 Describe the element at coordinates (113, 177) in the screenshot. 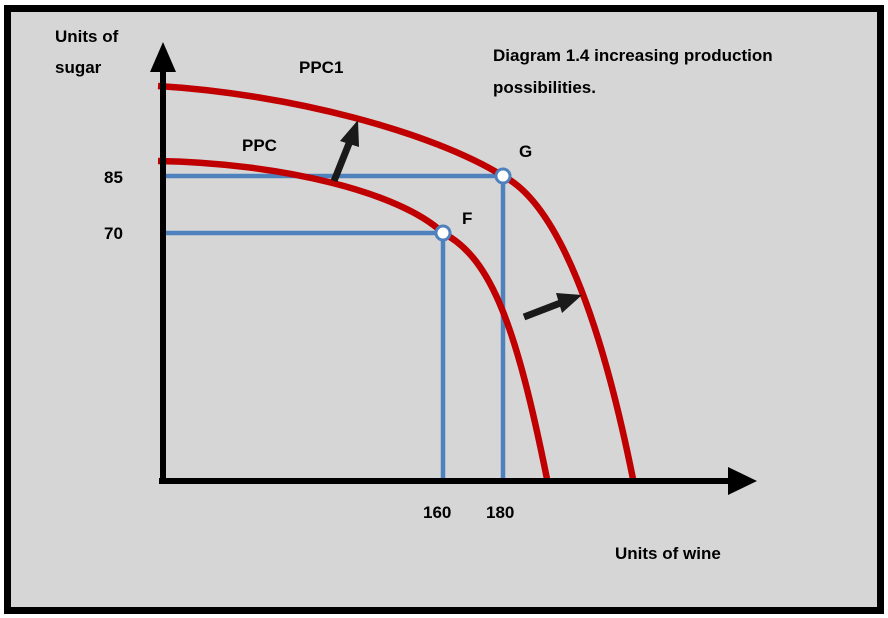

I see `y-tick-85: 85` at that location.